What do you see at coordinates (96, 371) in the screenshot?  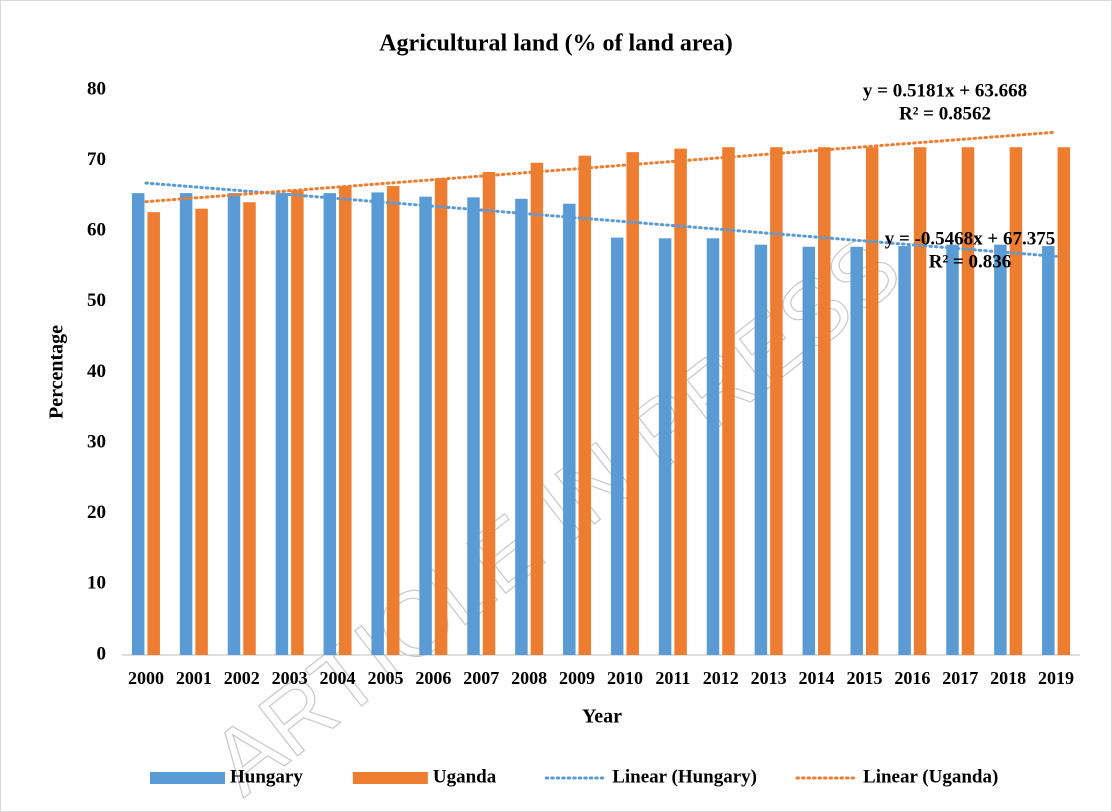 I see `y-tick-label: 40` at bounding box center [96, 371].